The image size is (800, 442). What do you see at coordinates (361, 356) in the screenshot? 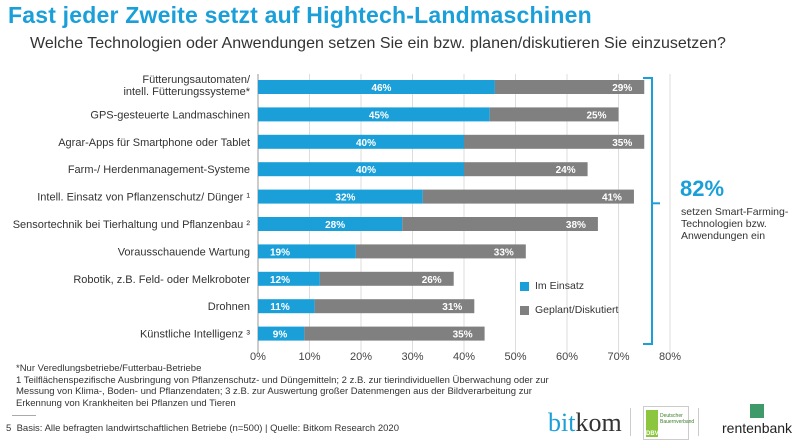
I see `x-tick-label: 20%` at bounding box center [361, 356].